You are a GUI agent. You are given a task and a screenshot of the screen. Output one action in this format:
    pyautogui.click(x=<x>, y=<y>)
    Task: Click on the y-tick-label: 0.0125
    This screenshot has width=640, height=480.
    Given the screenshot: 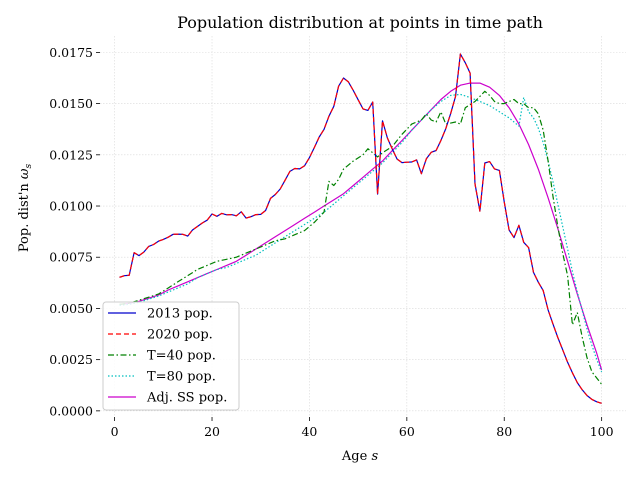 What is the action you would take?
    pyautogui.click(x=71, y=154)
    